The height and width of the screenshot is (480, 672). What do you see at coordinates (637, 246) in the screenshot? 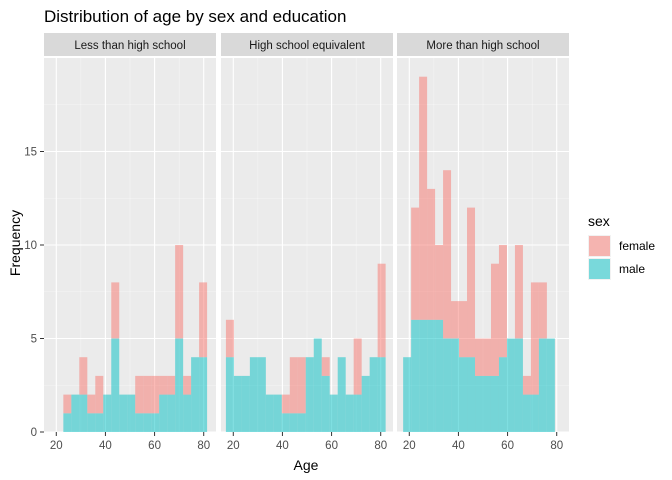
I see `legend-label: female` at bounding box center [637, 246].